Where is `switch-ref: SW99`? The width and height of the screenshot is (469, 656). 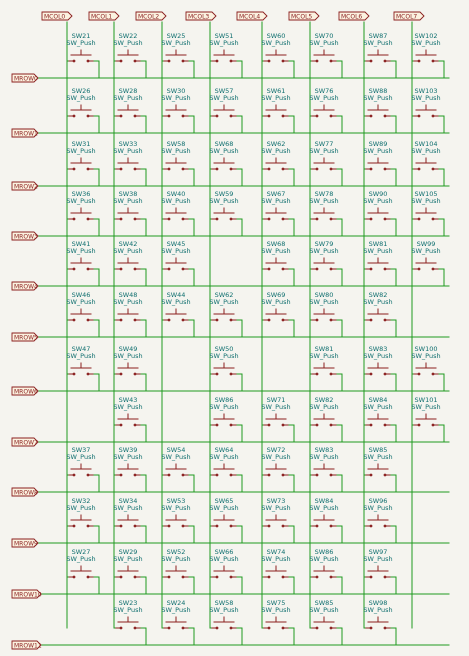 switch-ref: SW99 is located at coordinates (426, 244).